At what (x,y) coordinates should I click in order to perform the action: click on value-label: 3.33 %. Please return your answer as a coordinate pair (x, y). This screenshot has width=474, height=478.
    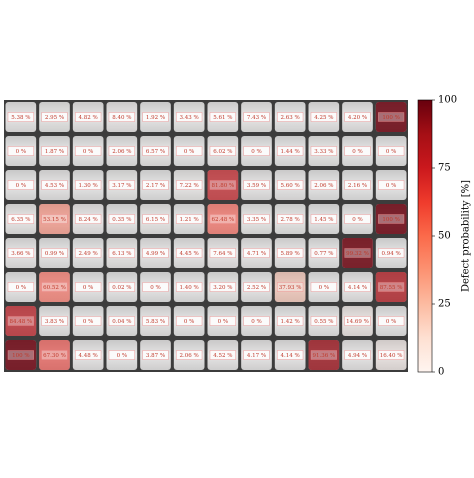
    Looking at the image, I should click on (323, 152).